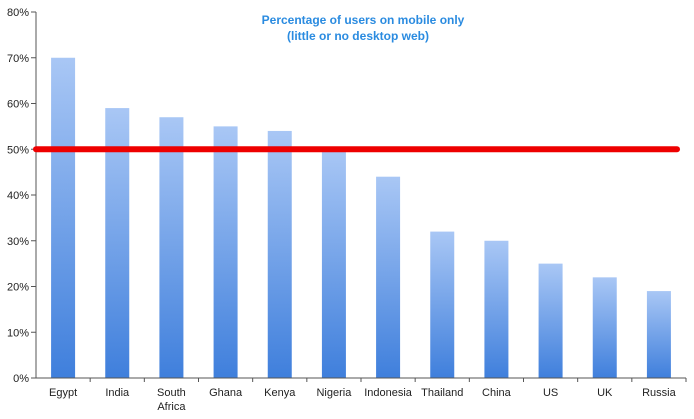  What do you see at coordinates (18, 150) in the screenshot?
I see `y-tick-label: 50%` at bounding box center [18, 150].